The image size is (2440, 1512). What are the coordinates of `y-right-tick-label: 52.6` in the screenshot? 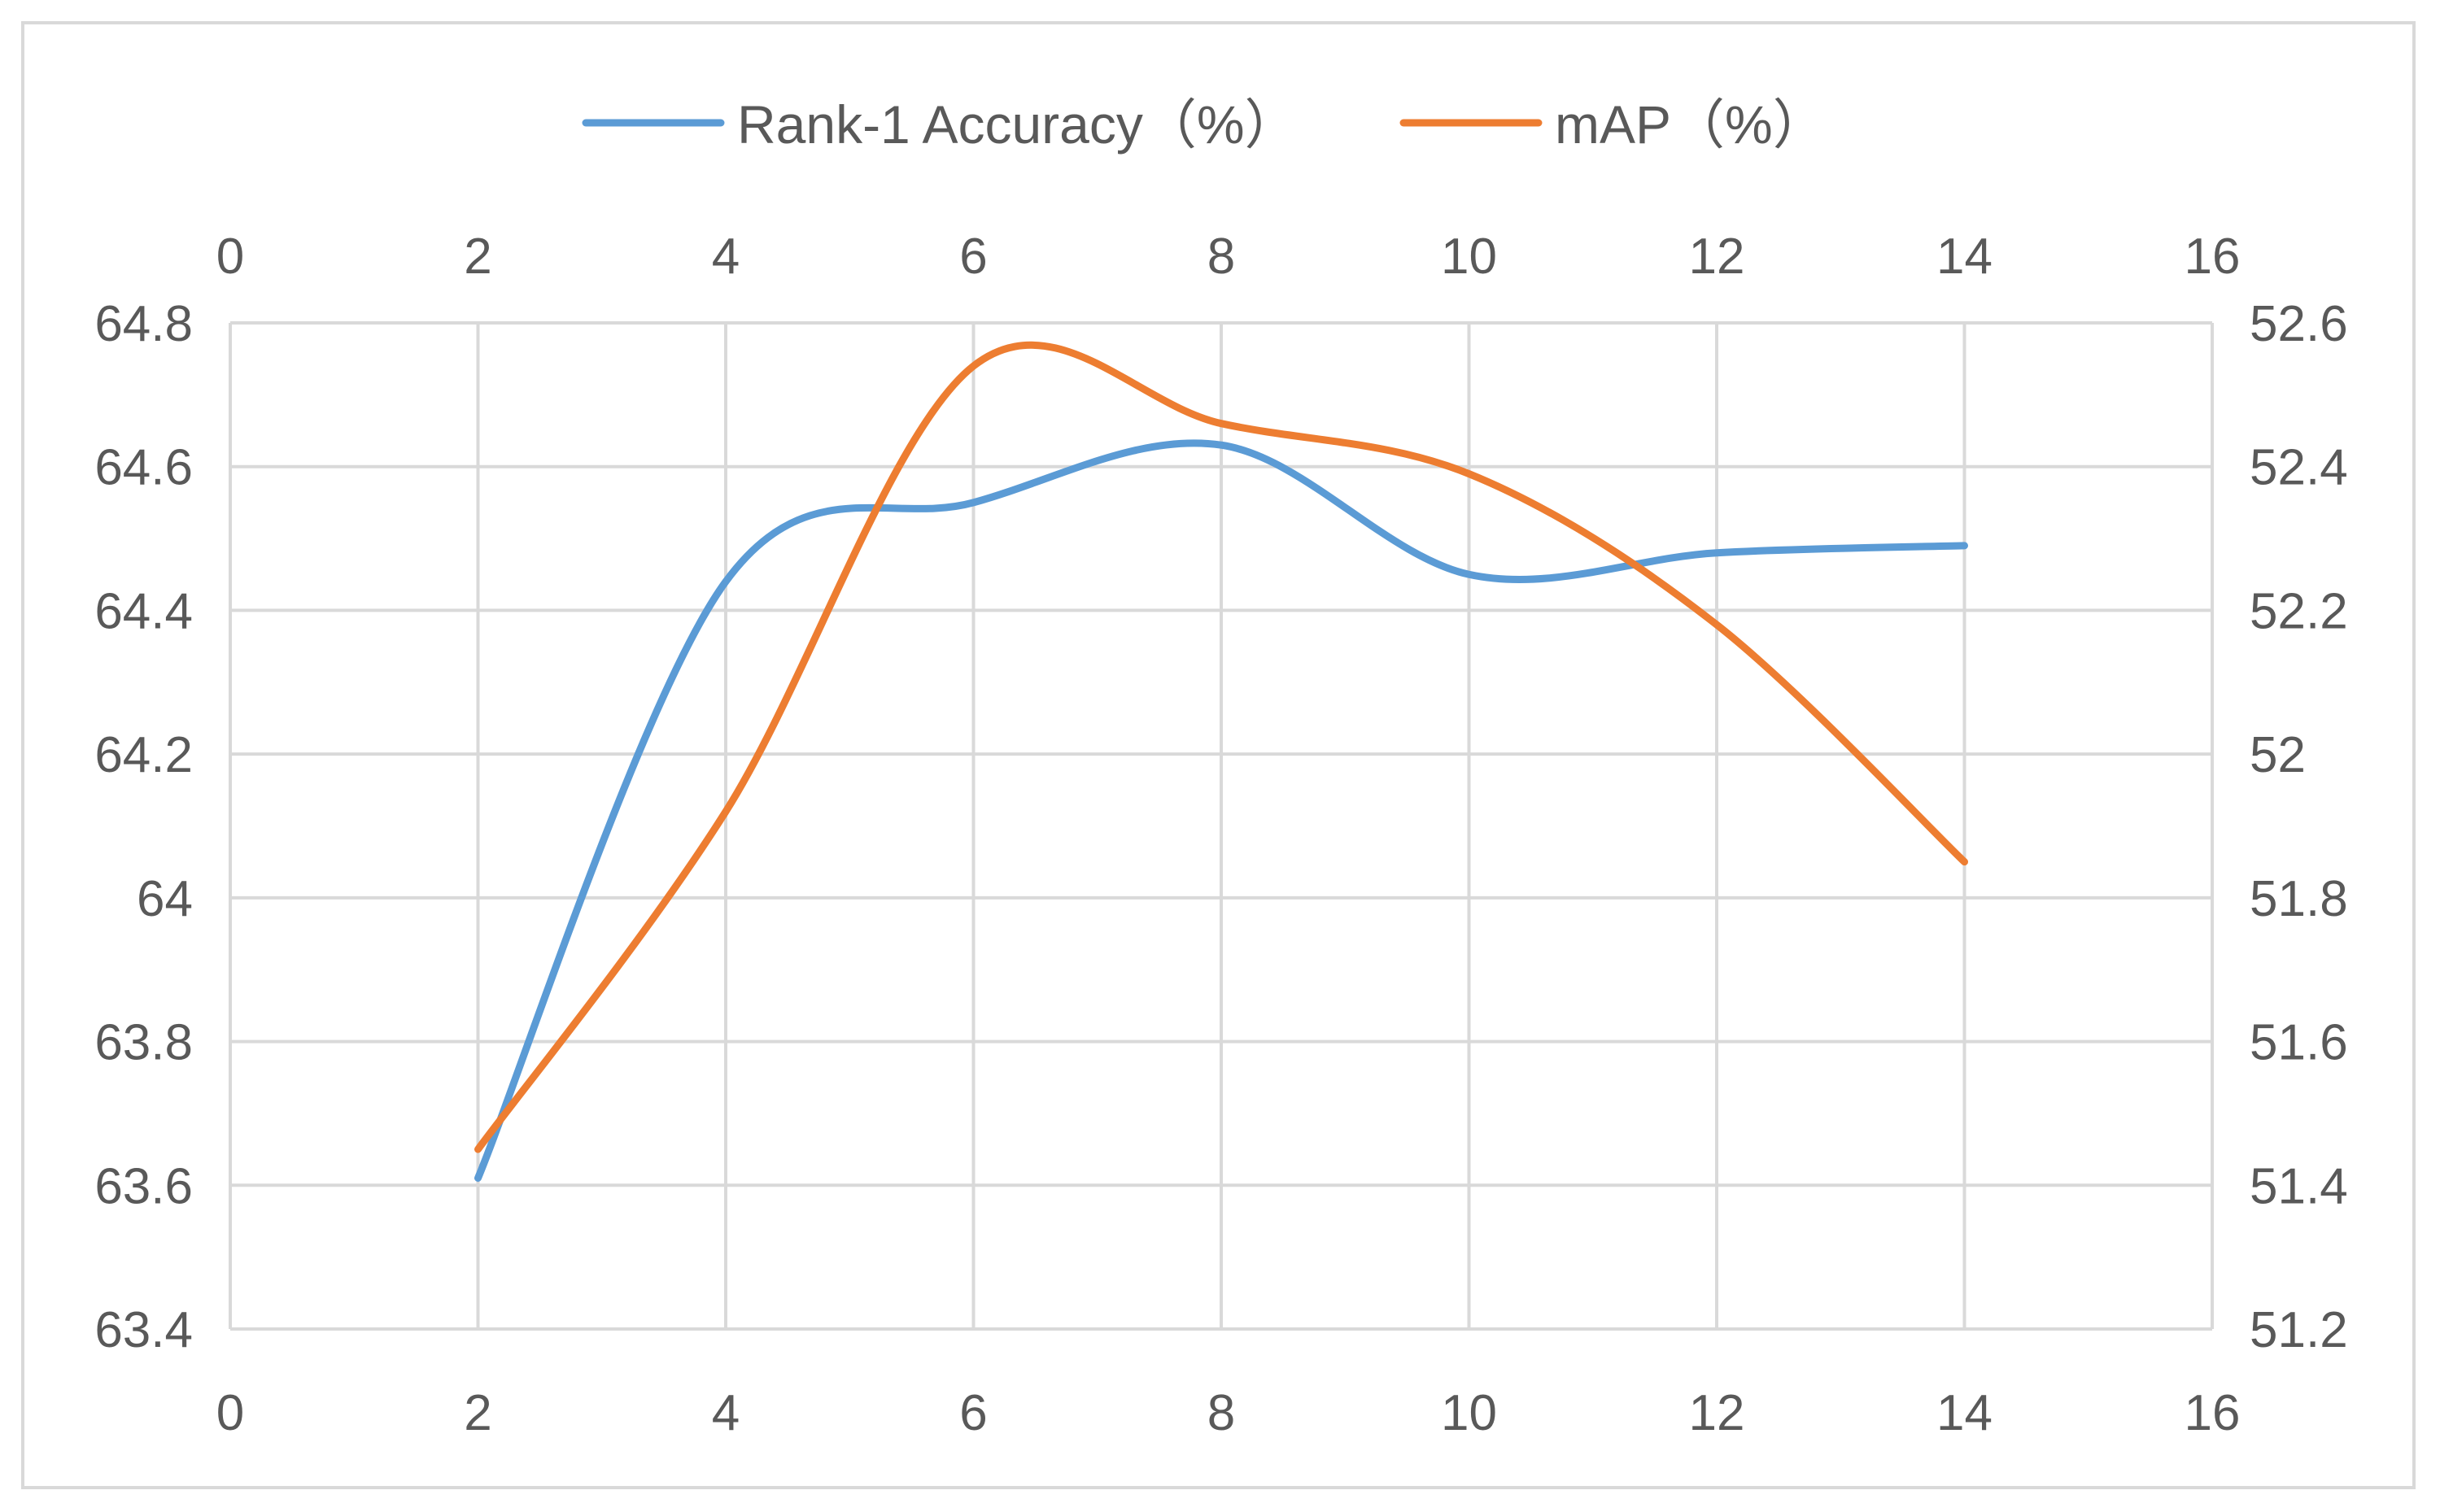 It's located at (2299, 324).